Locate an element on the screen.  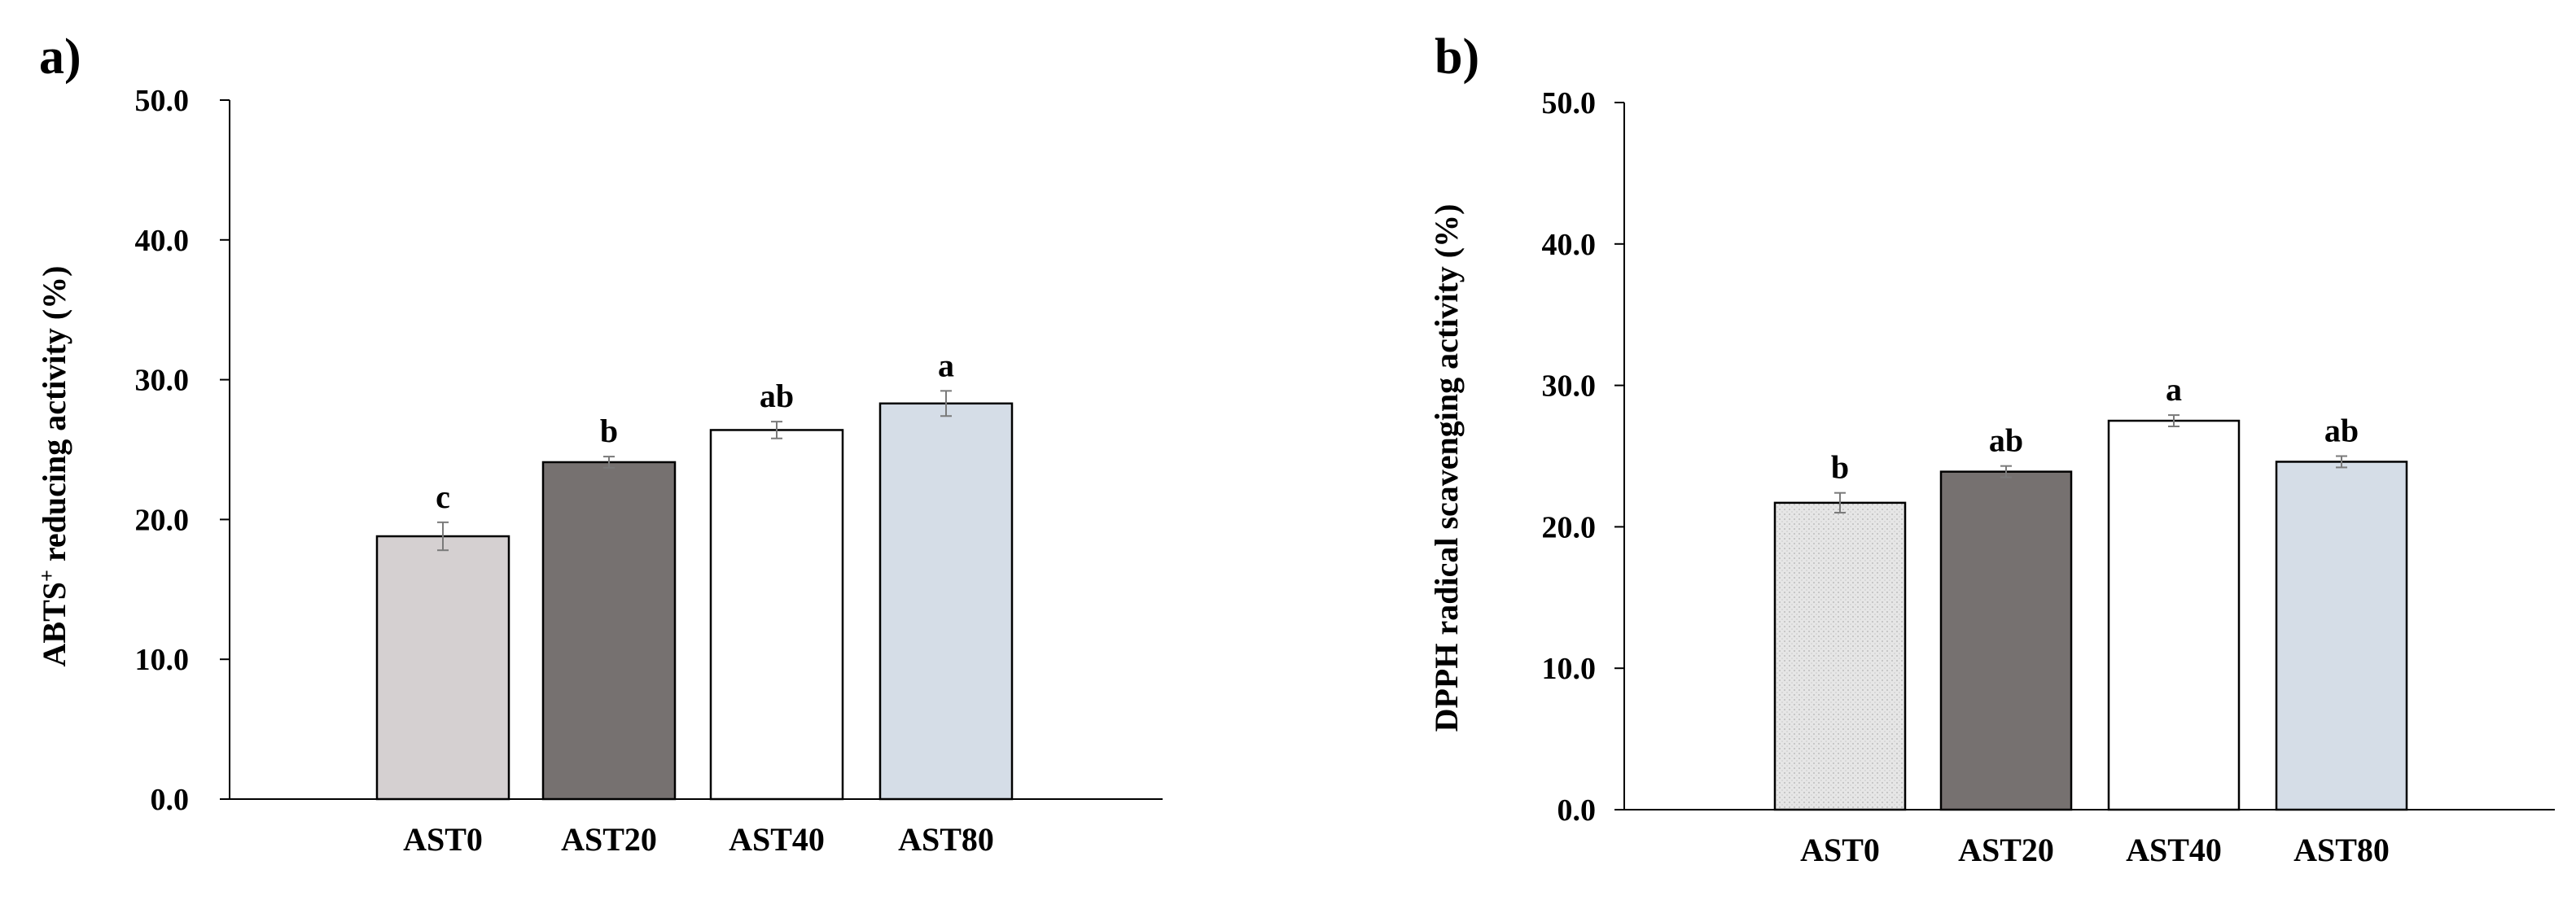
error-bars-a is located at coordinates (694, 471).